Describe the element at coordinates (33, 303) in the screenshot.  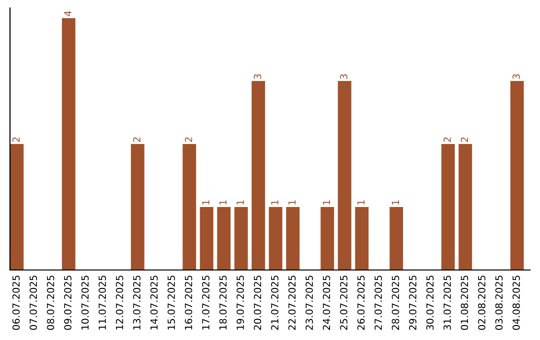
I see `x-tick-label: 07.07.2025` at that location.